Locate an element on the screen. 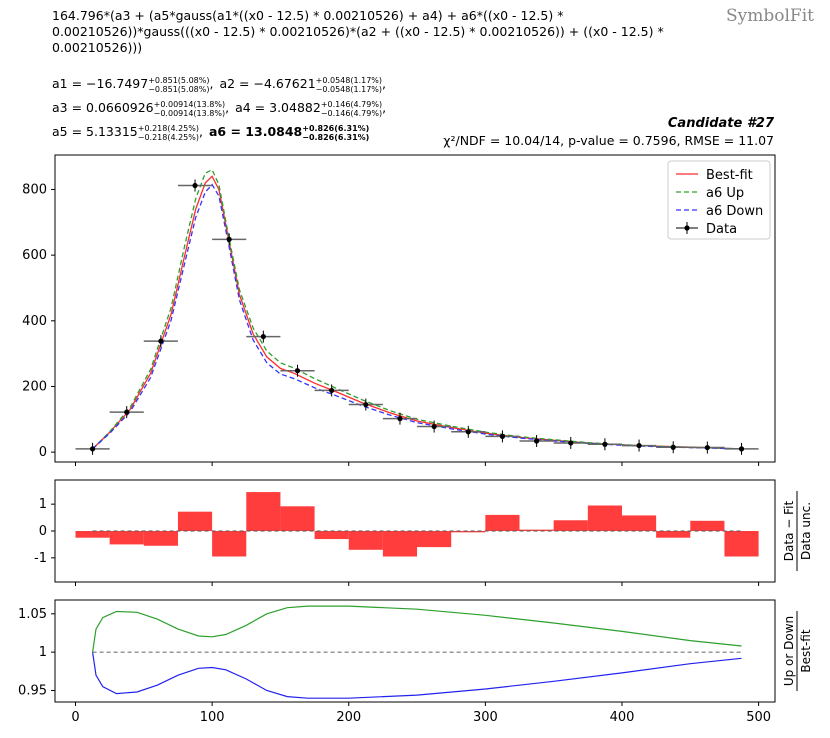 This screenshot has width=830, height=738. legend-label: a6 Up is located at coordinates (725, 193).